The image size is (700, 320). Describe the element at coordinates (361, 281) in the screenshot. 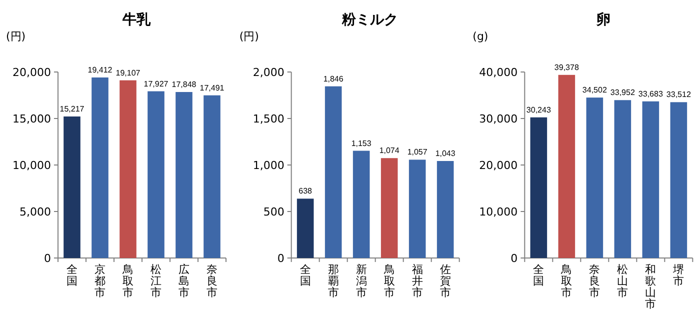

I see `x-tick-label: 新潟市` at that location.